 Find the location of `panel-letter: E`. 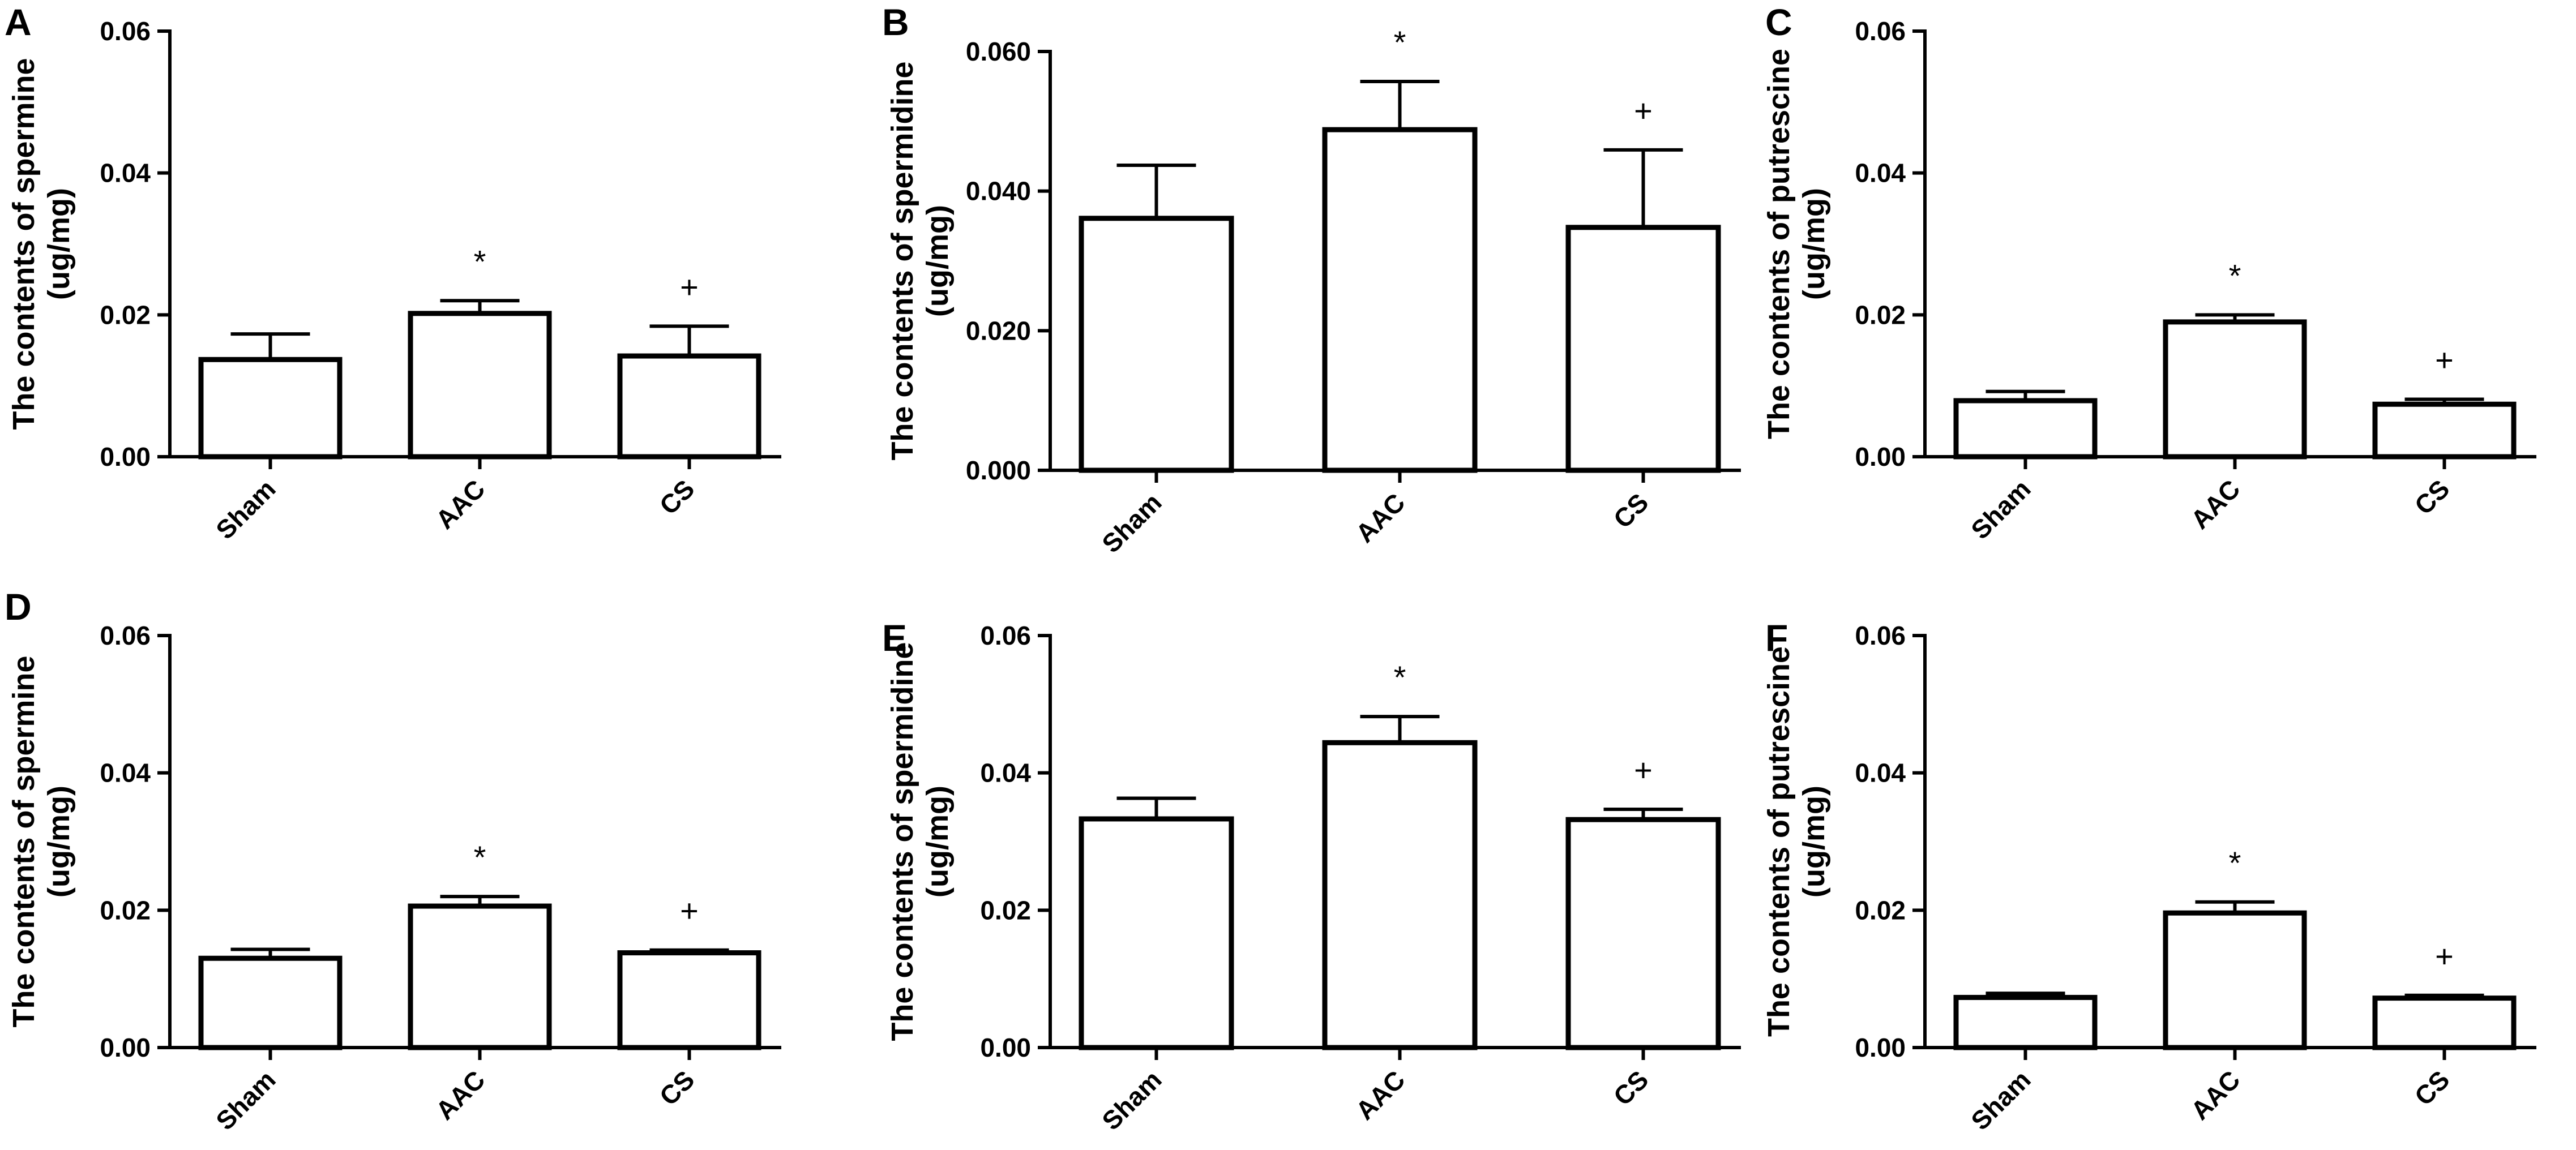

panel-letter: E is located at coordinates (894, 638).